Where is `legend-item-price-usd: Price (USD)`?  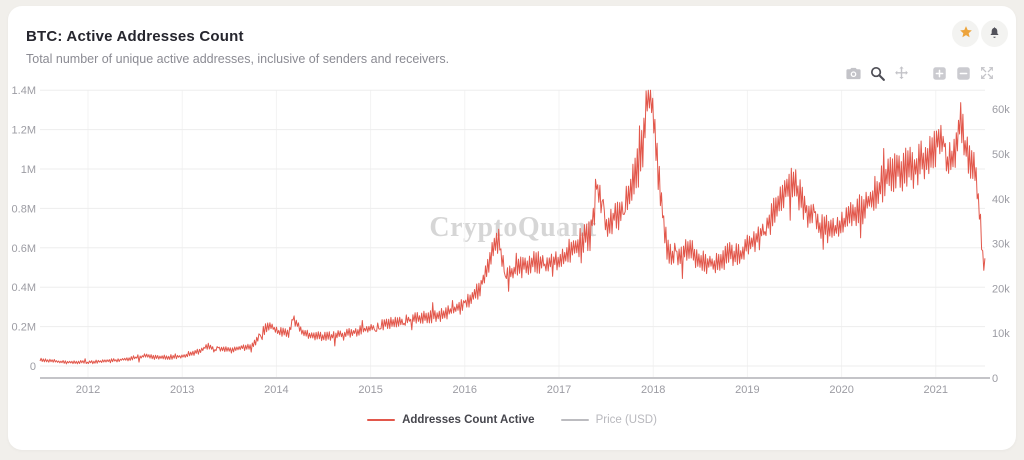 legend-item-price-usd: Price (USD) is located at coordinates (608, 420).